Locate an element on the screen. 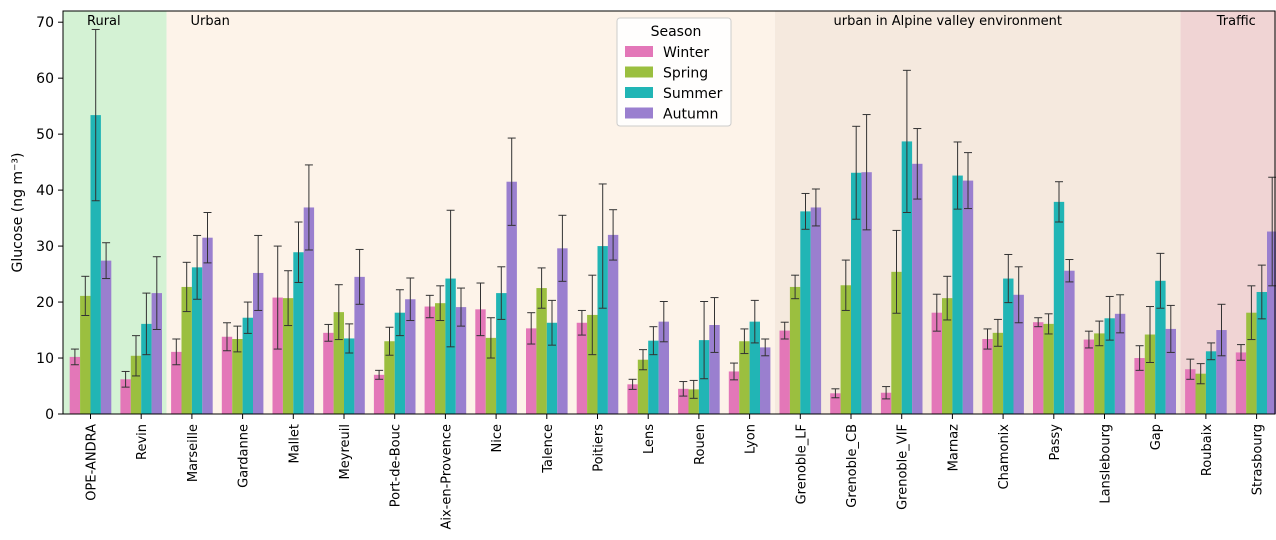  x-tick-label-marnaz: Marnaz is located at coordinates (953, 448).